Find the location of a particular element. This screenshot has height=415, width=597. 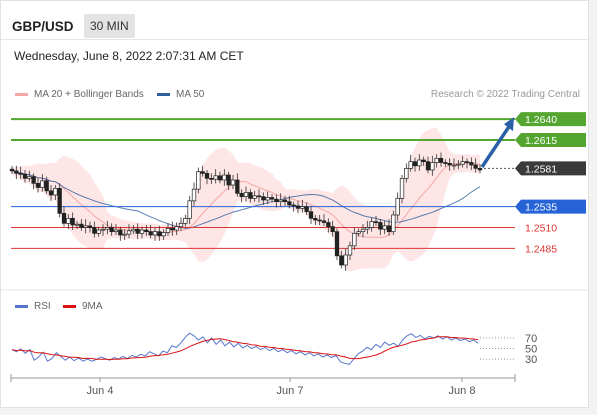

rsi-label: RSI is located at coordinates (42, 306).